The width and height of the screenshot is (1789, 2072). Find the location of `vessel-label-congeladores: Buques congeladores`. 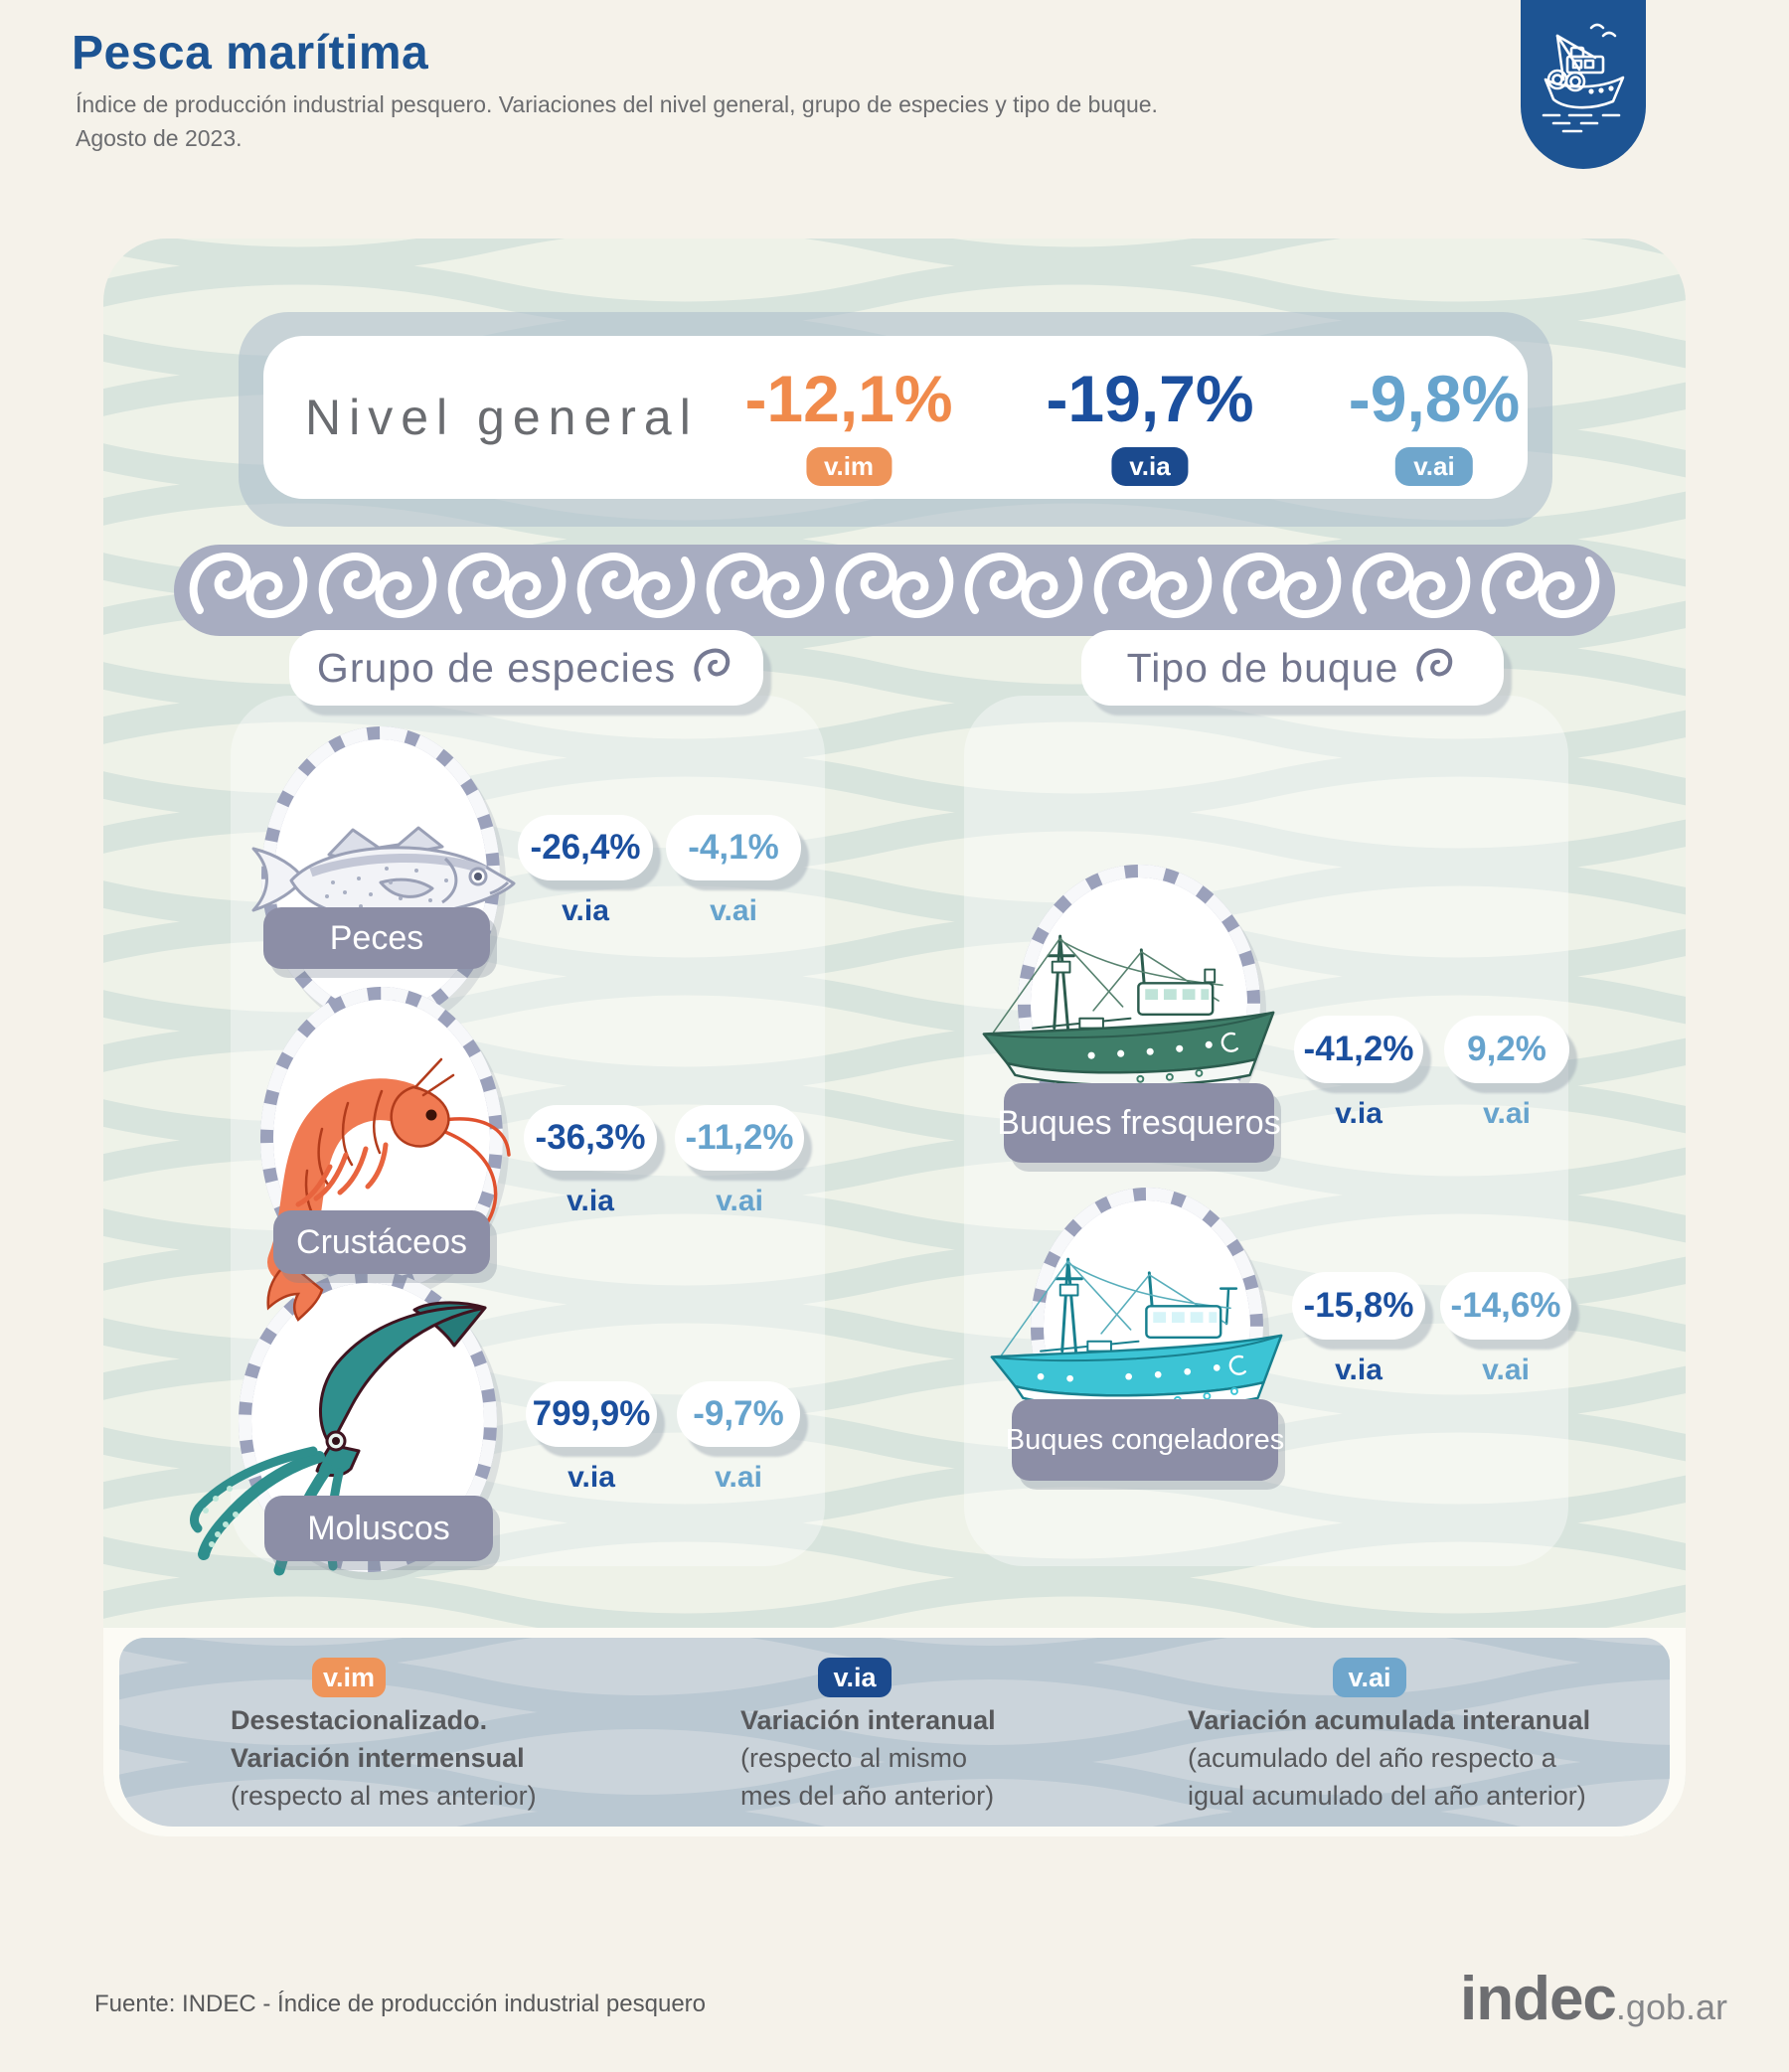

vessel-label-congeladores: Buques congeladores is located at coordinates (1145, 1440).